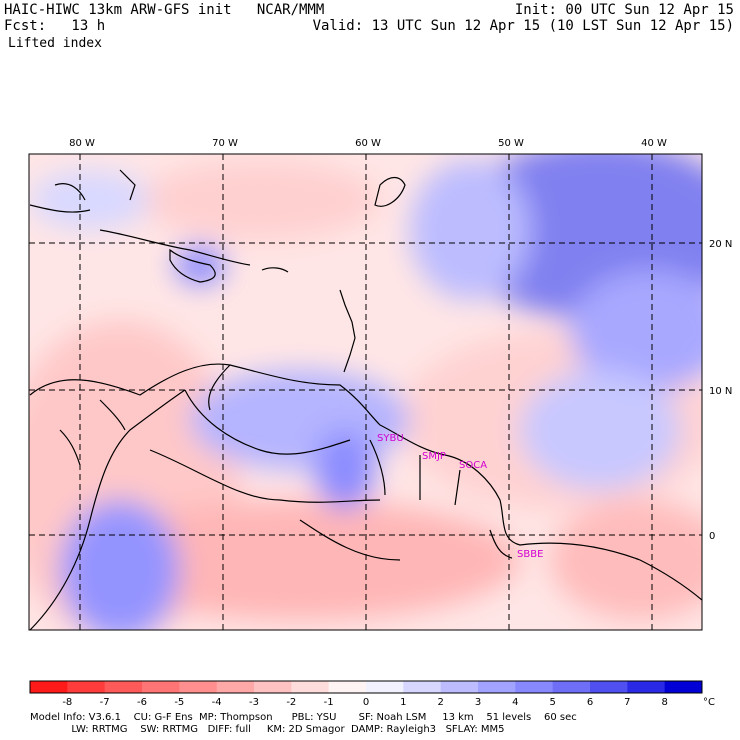  I want to click on colorbar-tick-label: 0, so click(366, 702).